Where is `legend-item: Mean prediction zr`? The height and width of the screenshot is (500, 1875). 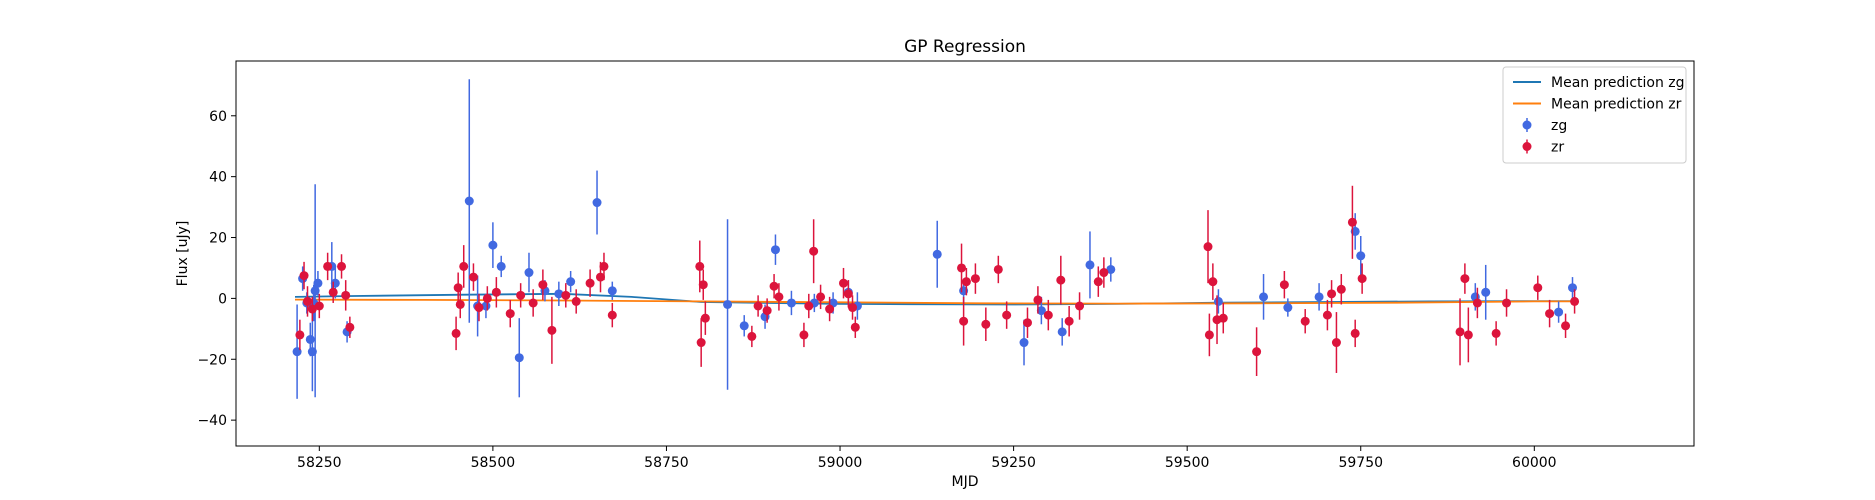 legend-item: Mean prediction zr is located at coordinates (1597, 105).